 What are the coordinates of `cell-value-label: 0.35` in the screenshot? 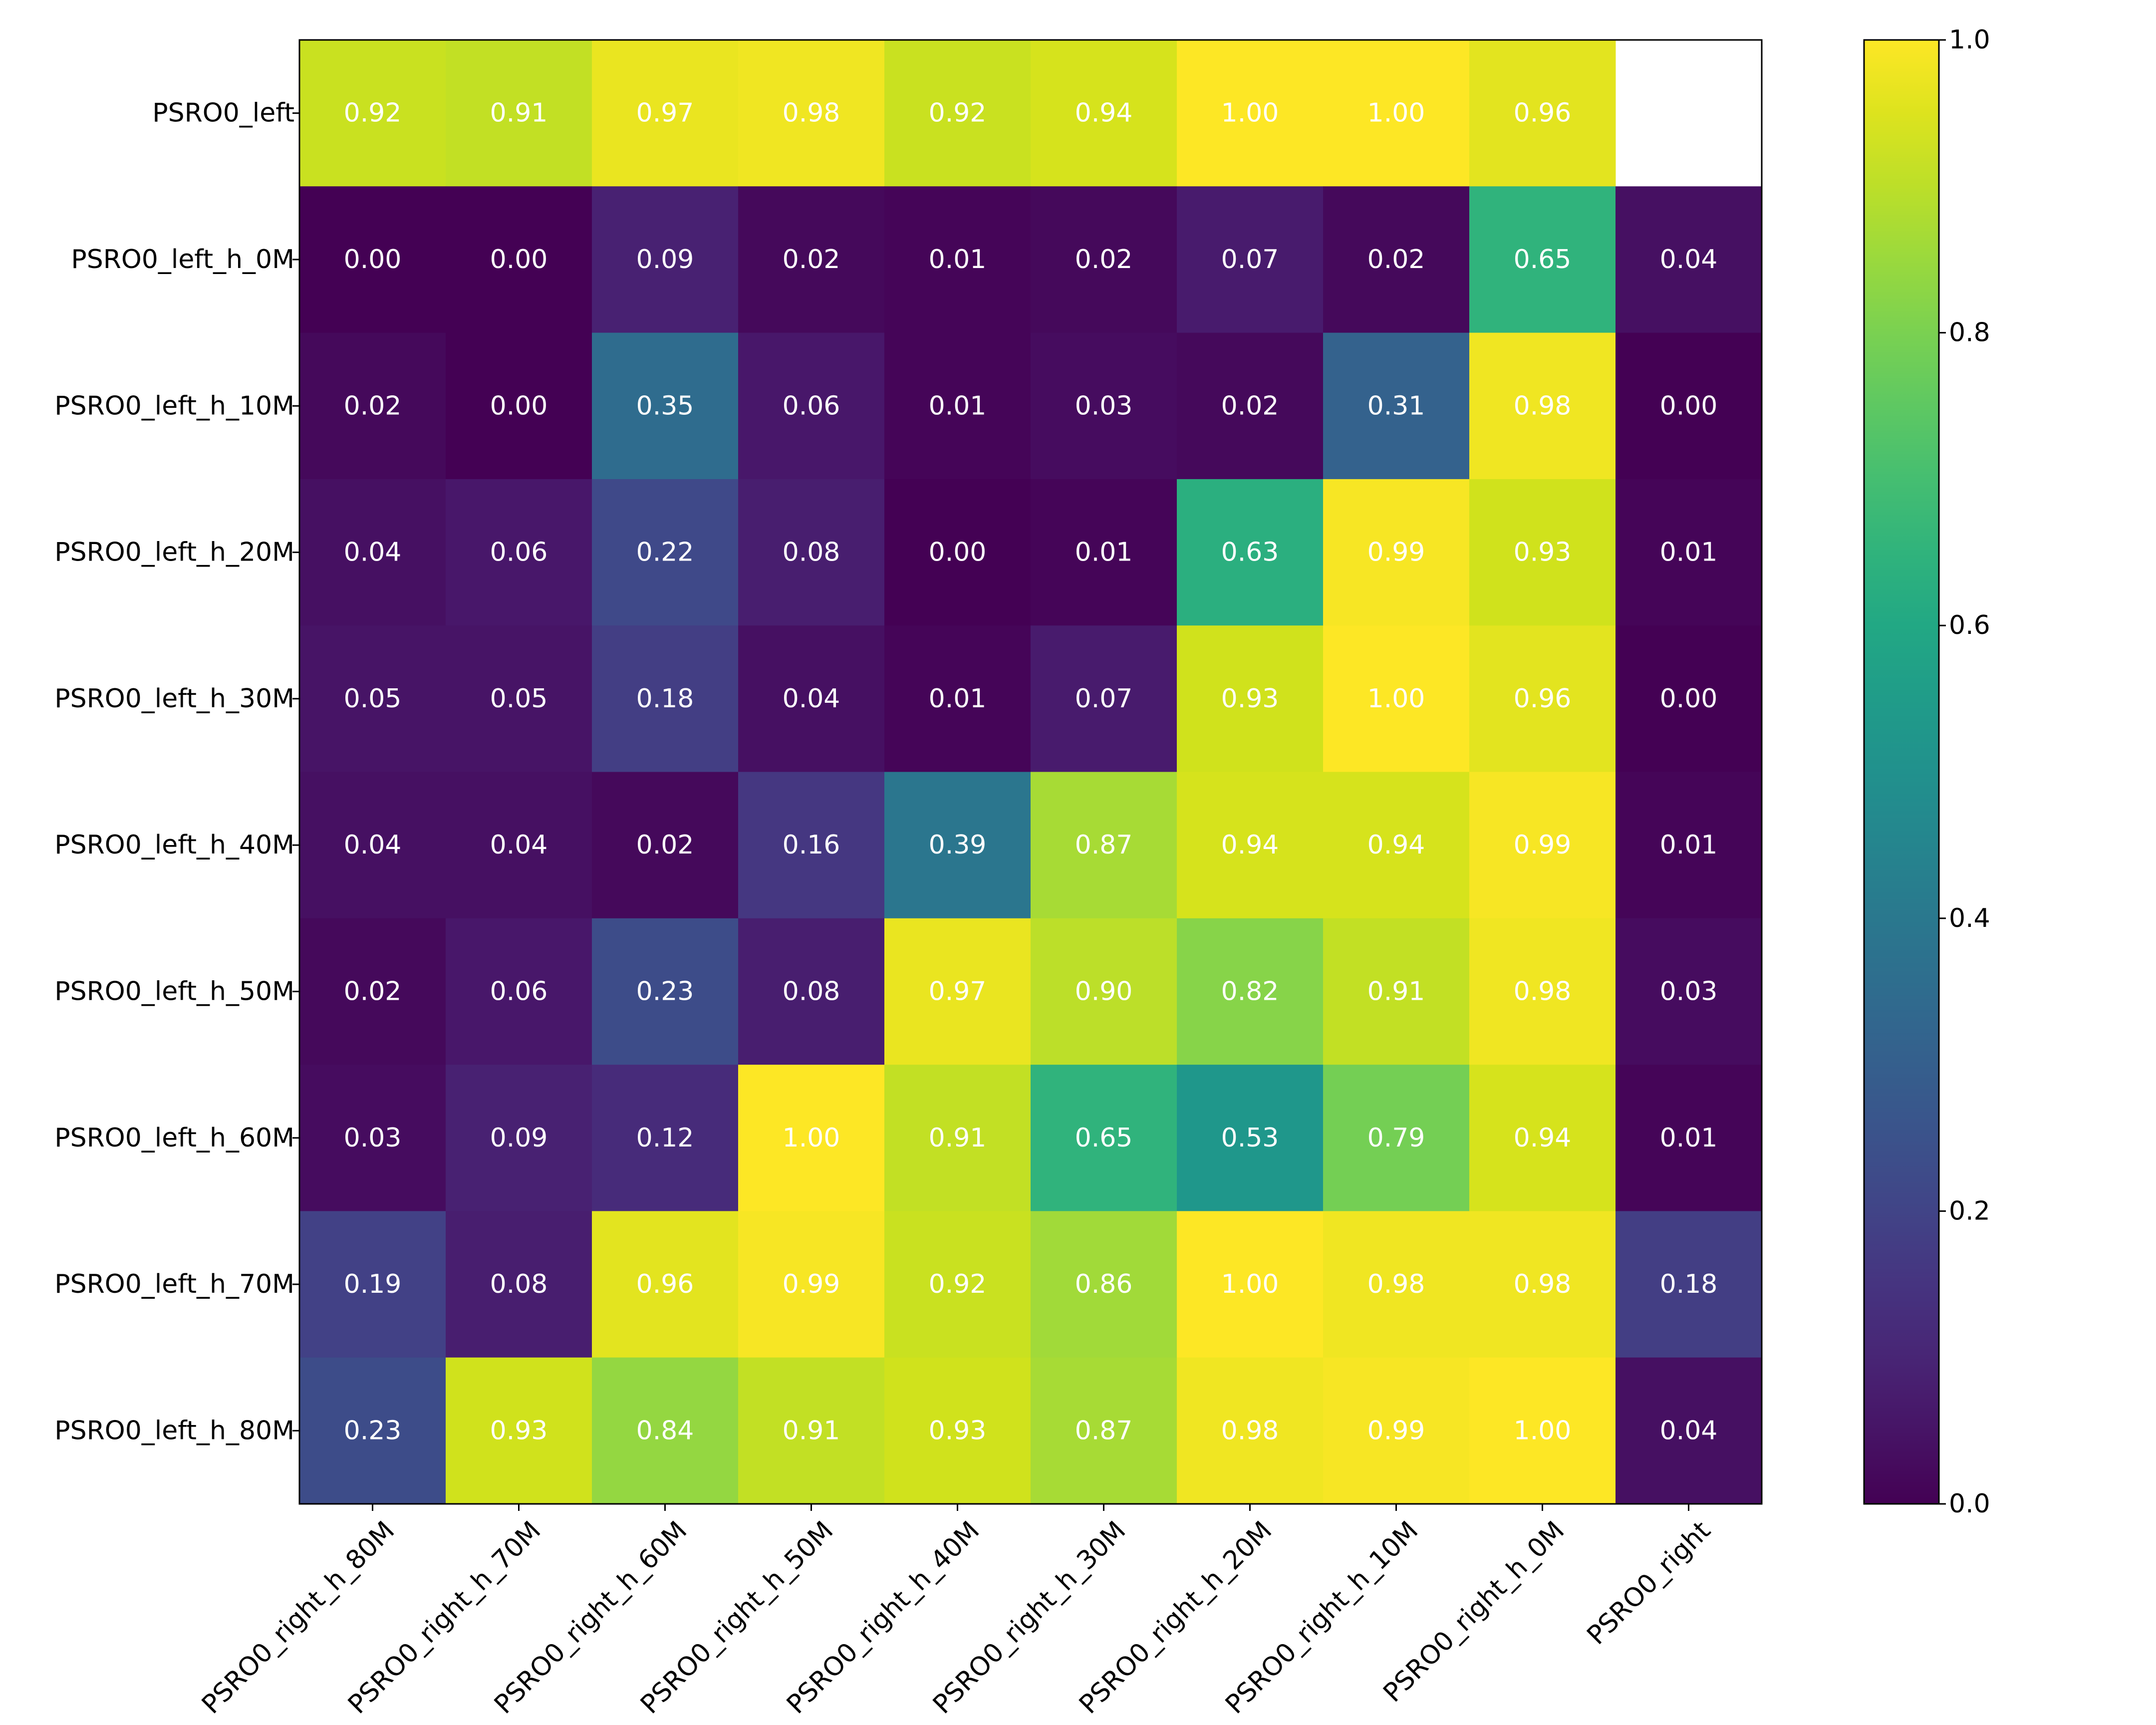 It's located at (665, 406).